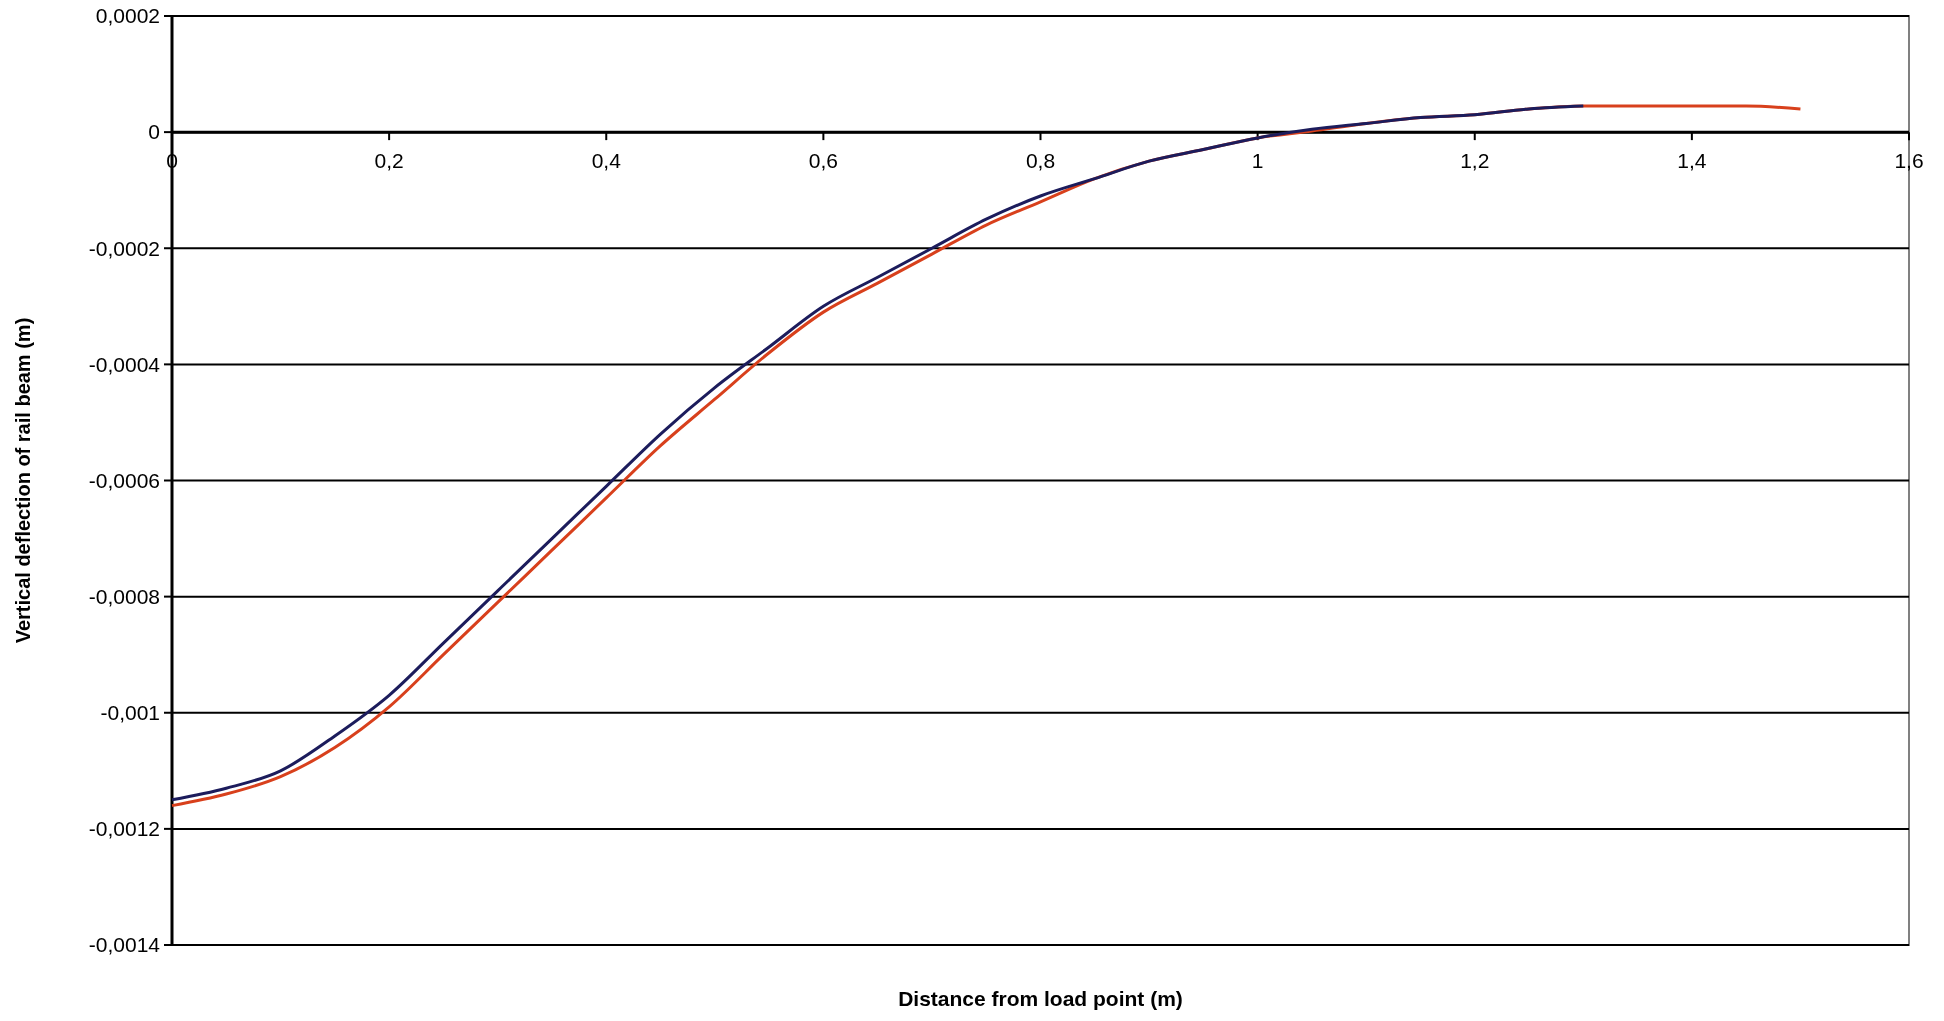  Describe the element at coordinates (1040, 161) in the screenshot. I see `x-tick-label: 0,8` at that location.